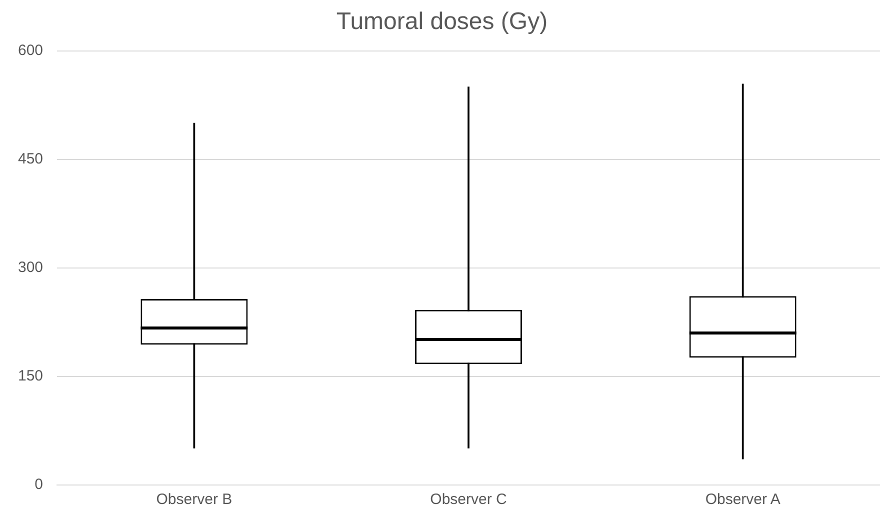 Image resolution: width=880 pixels, height=517 pixels. Describe the element at coordinates (31, 376) in the screenshot. I see `y-tick-label: 150` at that location.